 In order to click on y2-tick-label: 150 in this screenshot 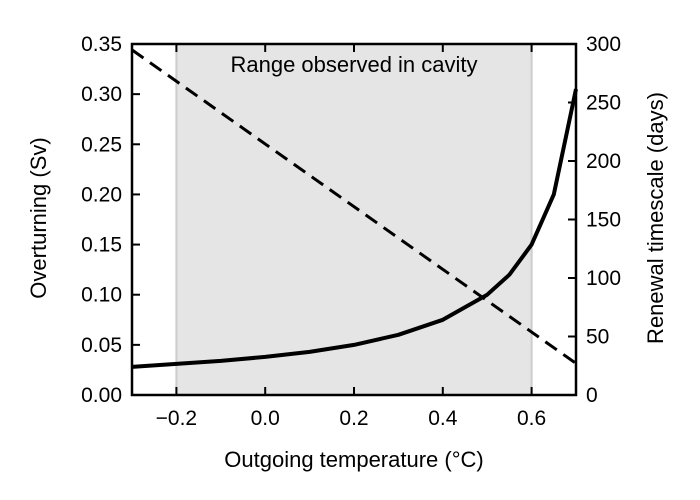, I will do `click(603, 220)`.